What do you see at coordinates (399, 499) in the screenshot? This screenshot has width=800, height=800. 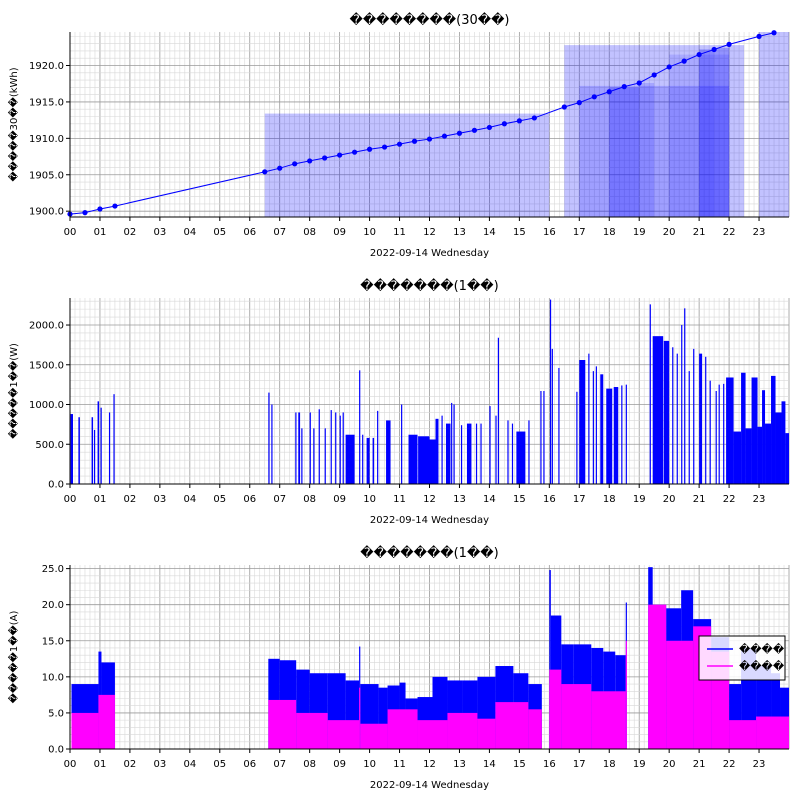 I see `x-tick-label: 11` at bounding box center [399, 499].